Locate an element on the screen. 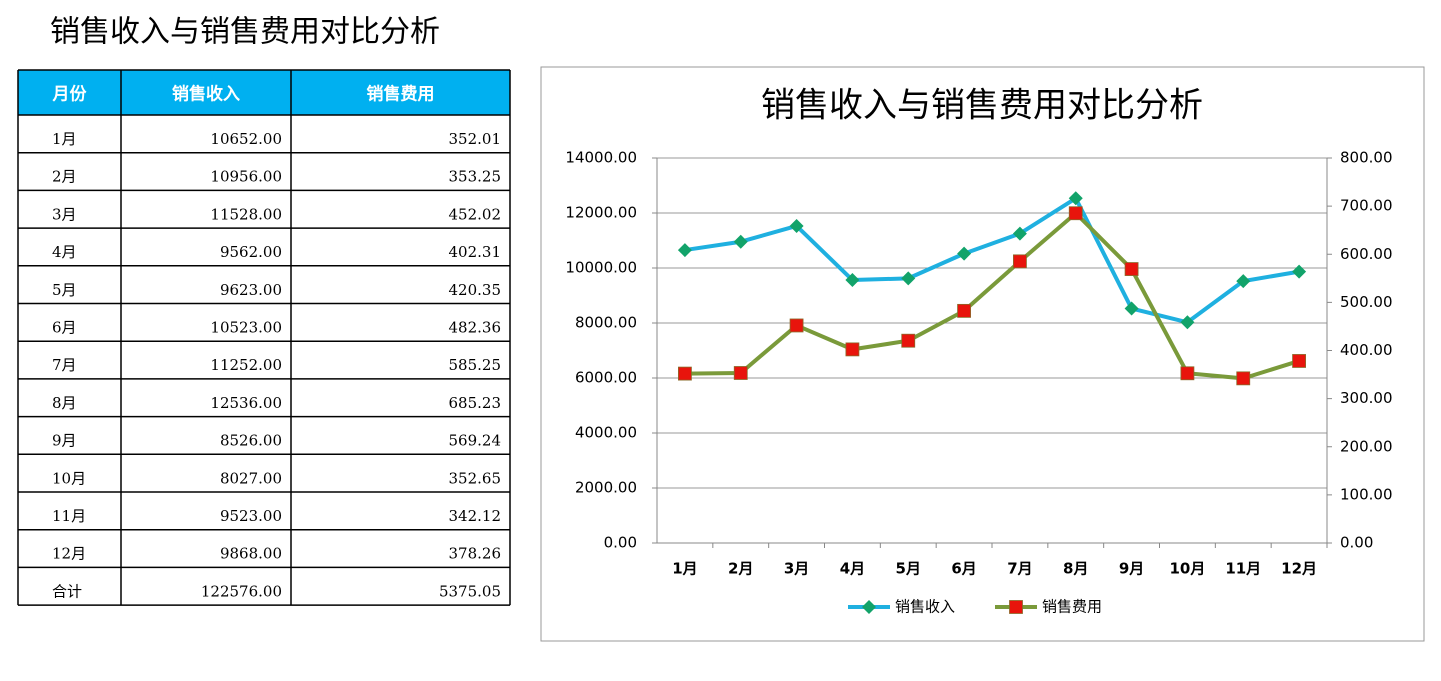 Image resolution: width=1441 pixels, height=681 pixels. y2-tick-label: 800.00 is located at coordinates (1366, 158).